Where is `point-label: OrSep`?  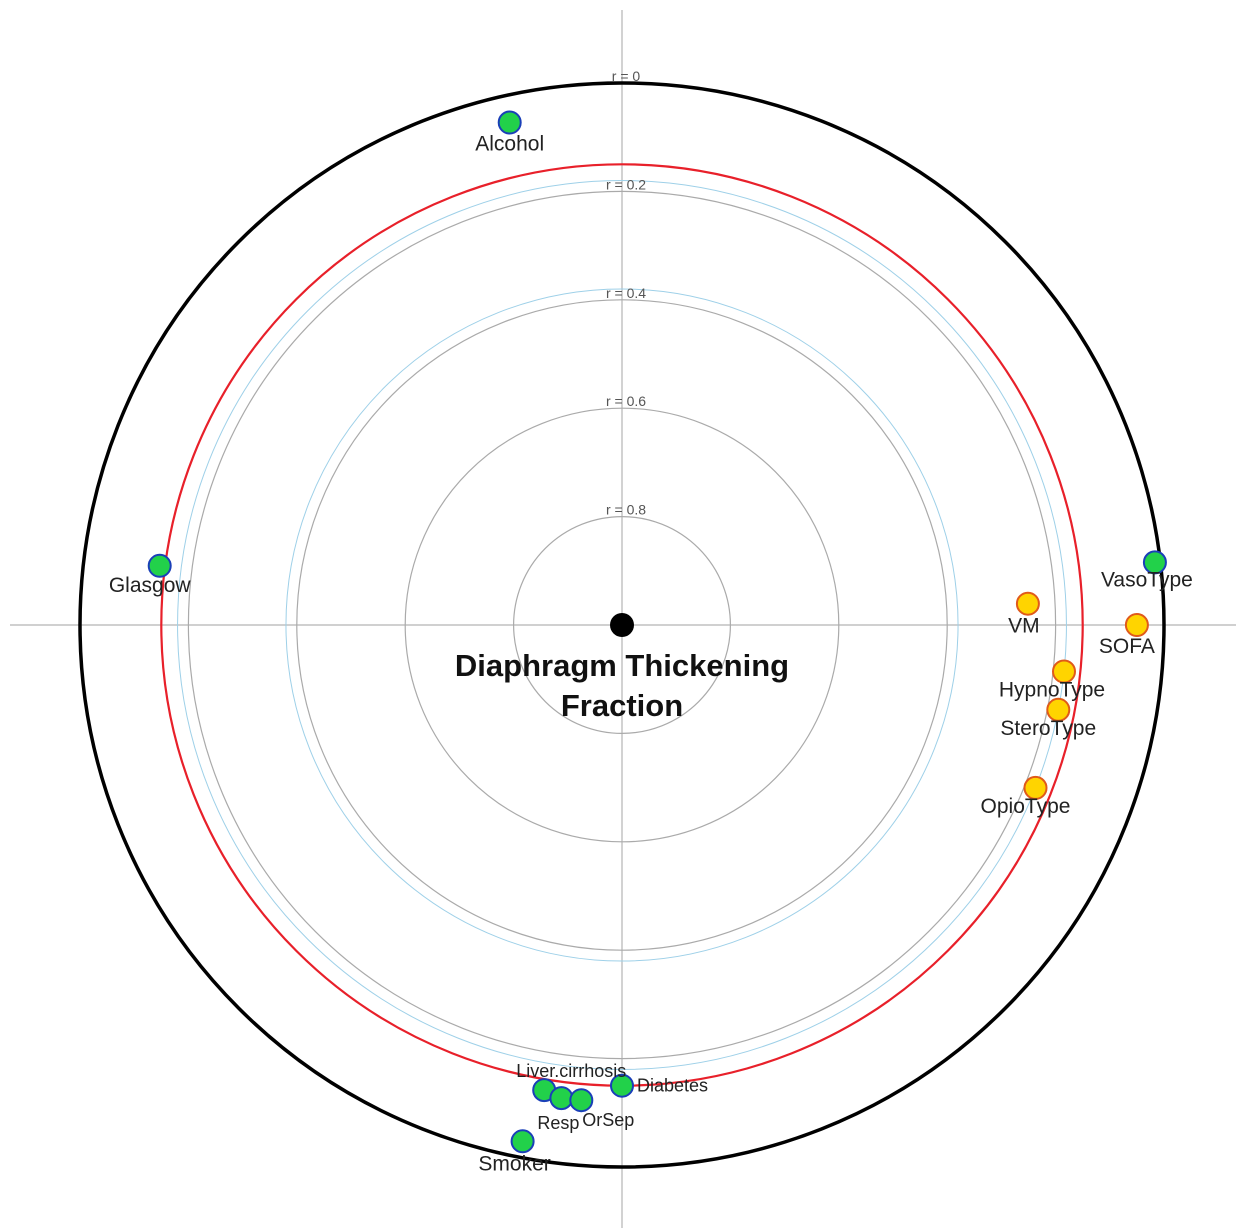
point-label: OrSep is located at coordinates (608, 1120).